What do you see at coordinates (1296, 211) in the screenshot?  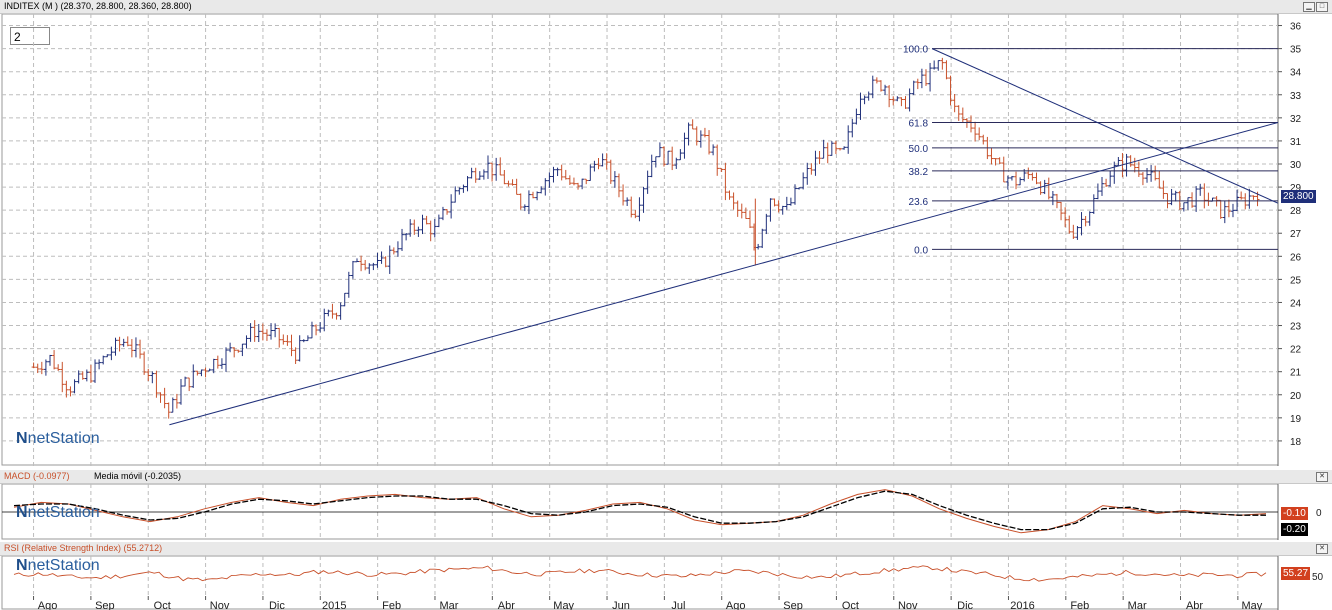 I see `price-y-tick-label: 28` at bounding box center [1296, 211].